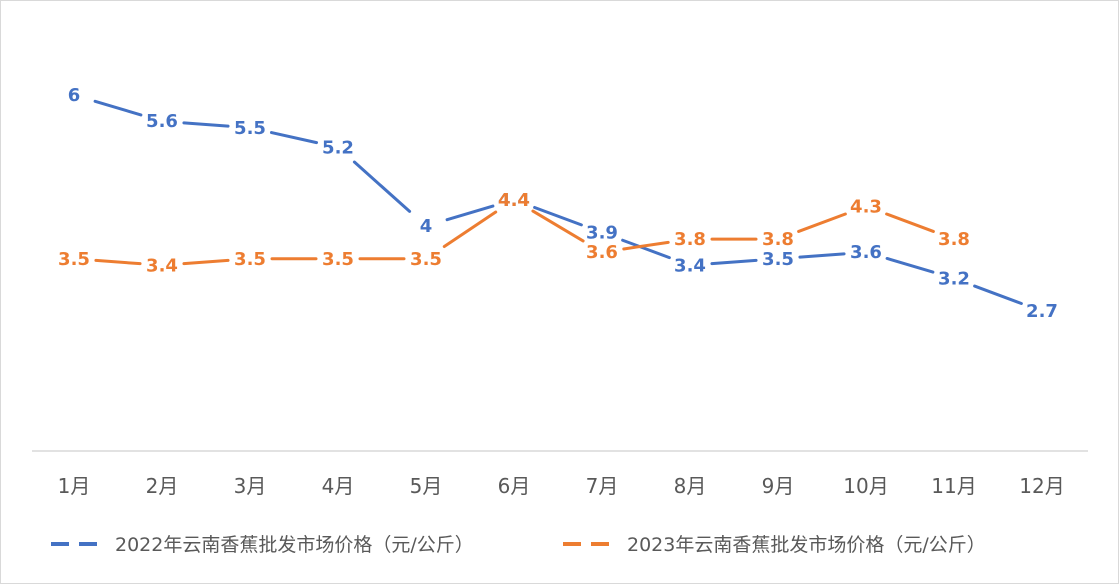 This screenshot has width=1119, height=584. Describe the element at coordinates (162, 486) in the screenshot. I see `x-tick-label: 2月` at that location.